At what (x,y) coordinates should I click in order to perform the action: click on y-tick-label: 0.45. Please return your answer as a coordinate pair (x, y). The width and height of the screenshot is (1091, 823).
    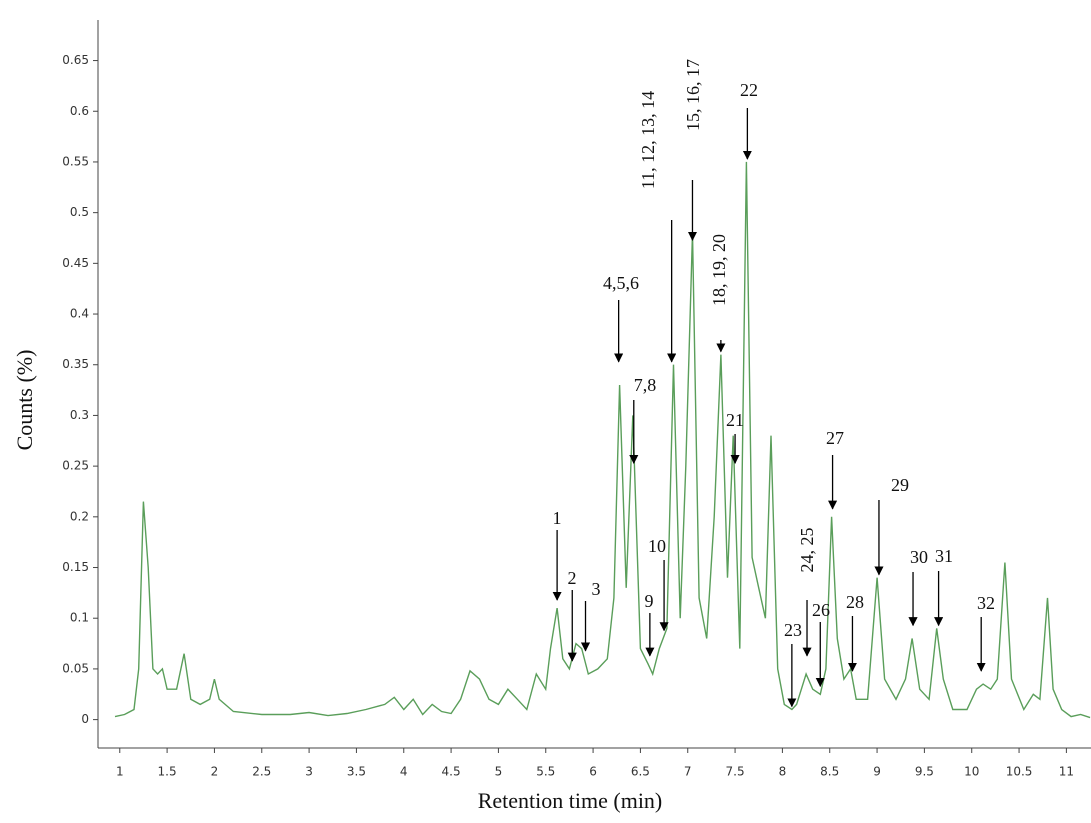
    Looking at the image, I should click on (75, 263).